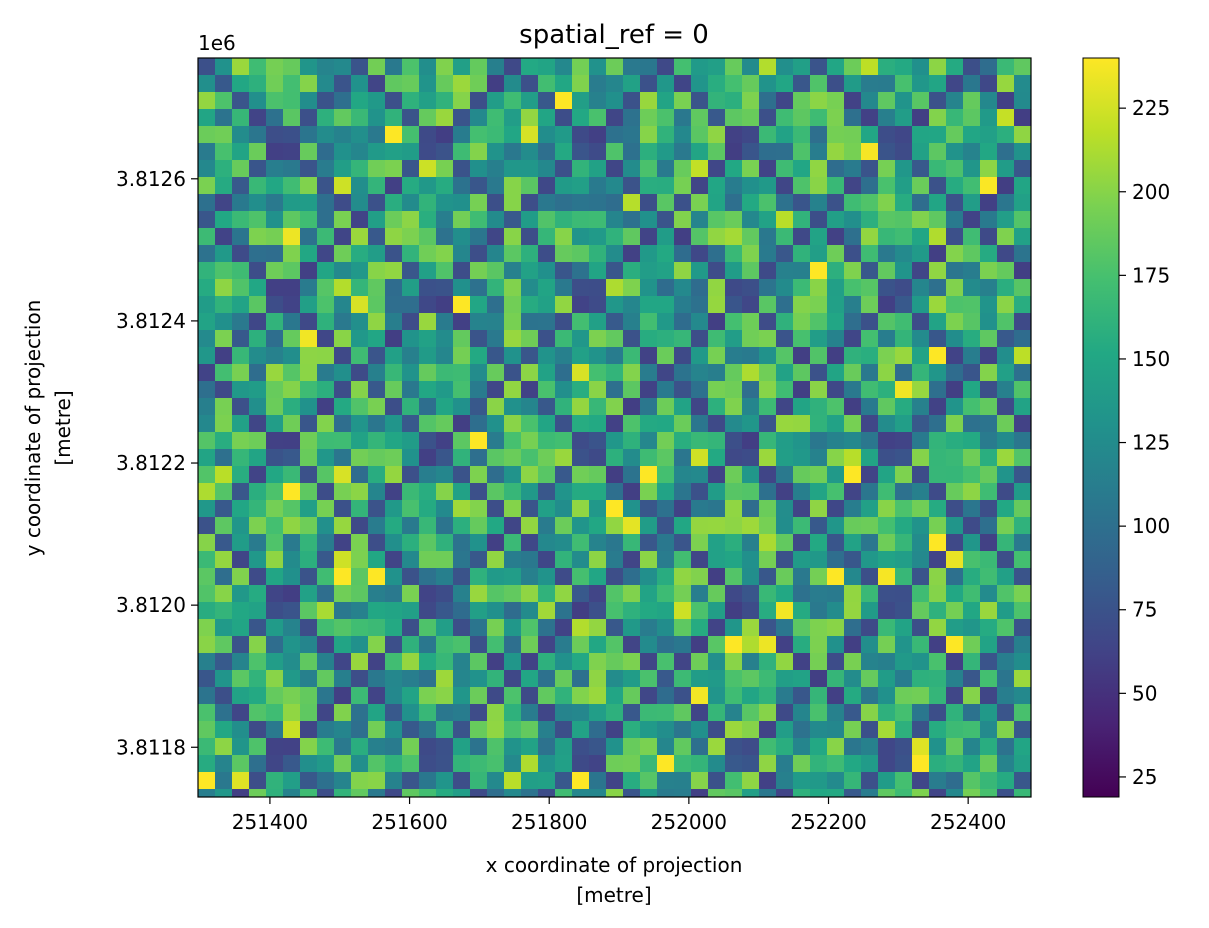 The width and height of the screenshot is (1209, 928). Describe the element at coordinates (1151, 192) in the screenshot. I see `colorbar-tick-label: 200` at that location.